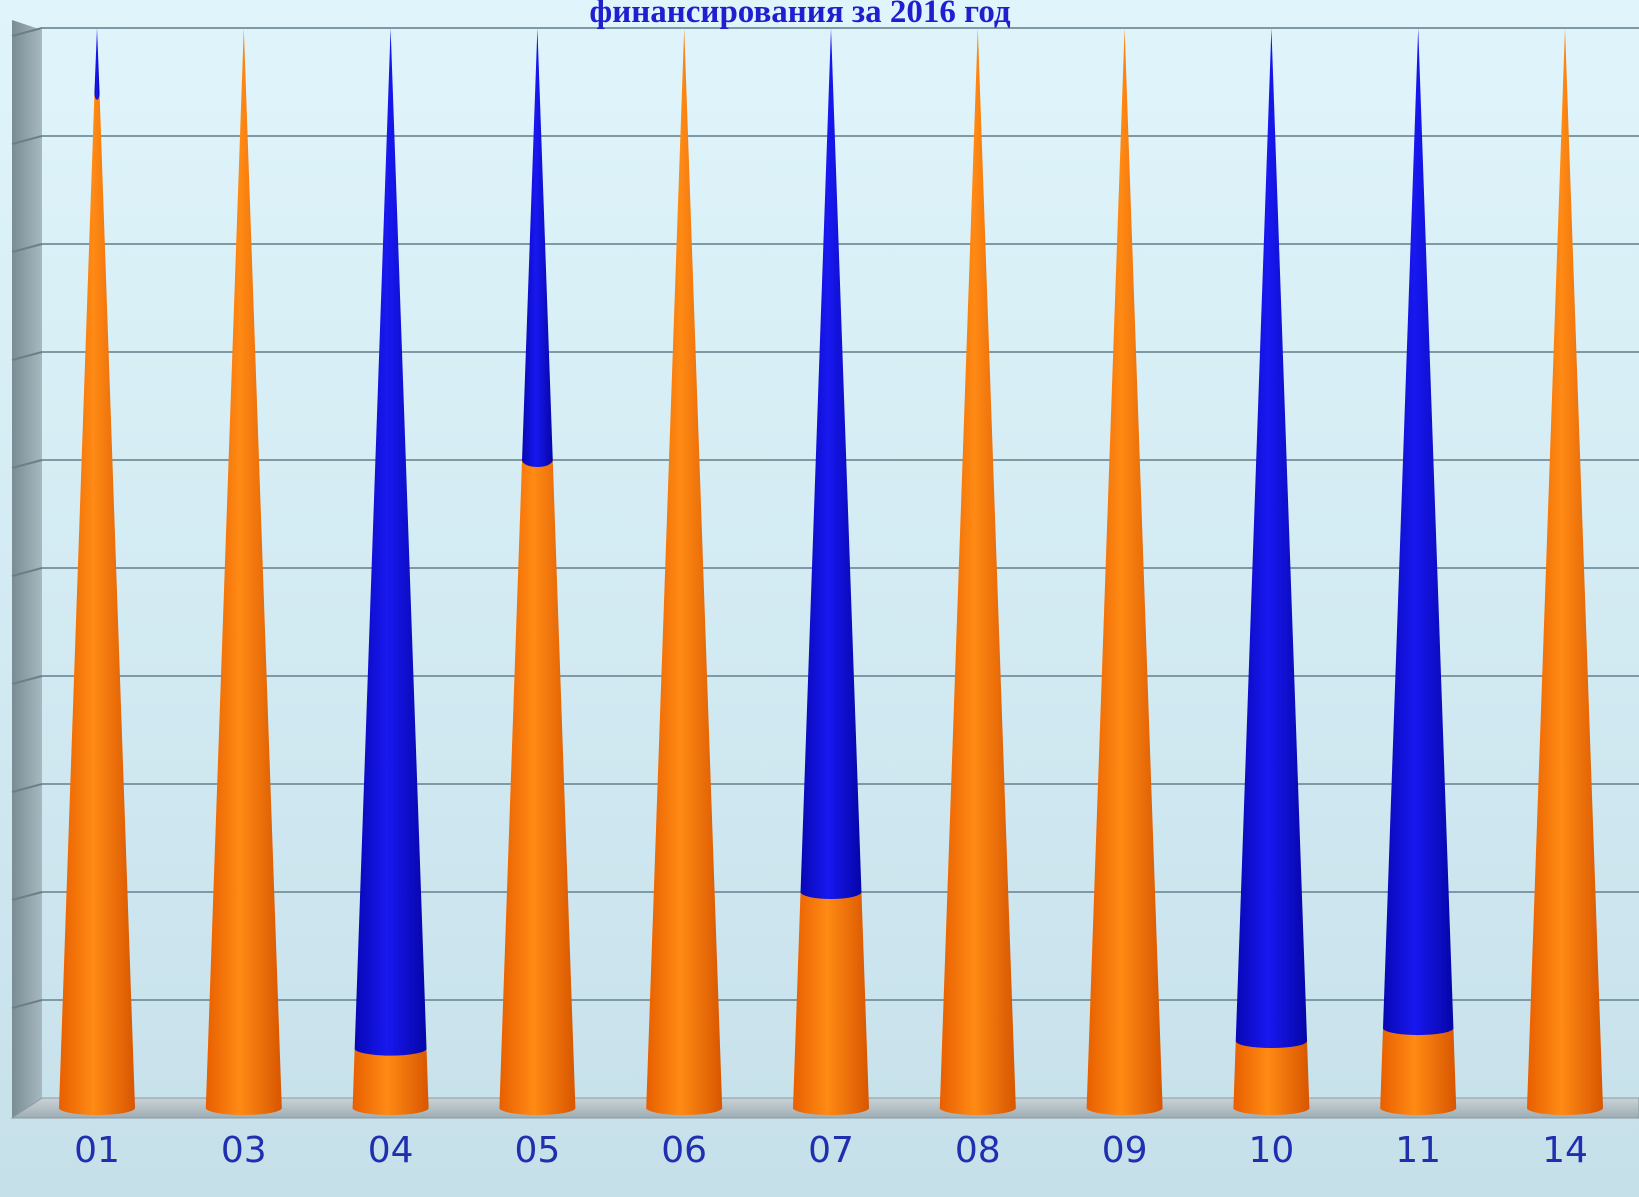 Image resolution: width=1639 pixels, height=1197 pixels. I want to click on category-label-11: 11, so click(1418, 1150).